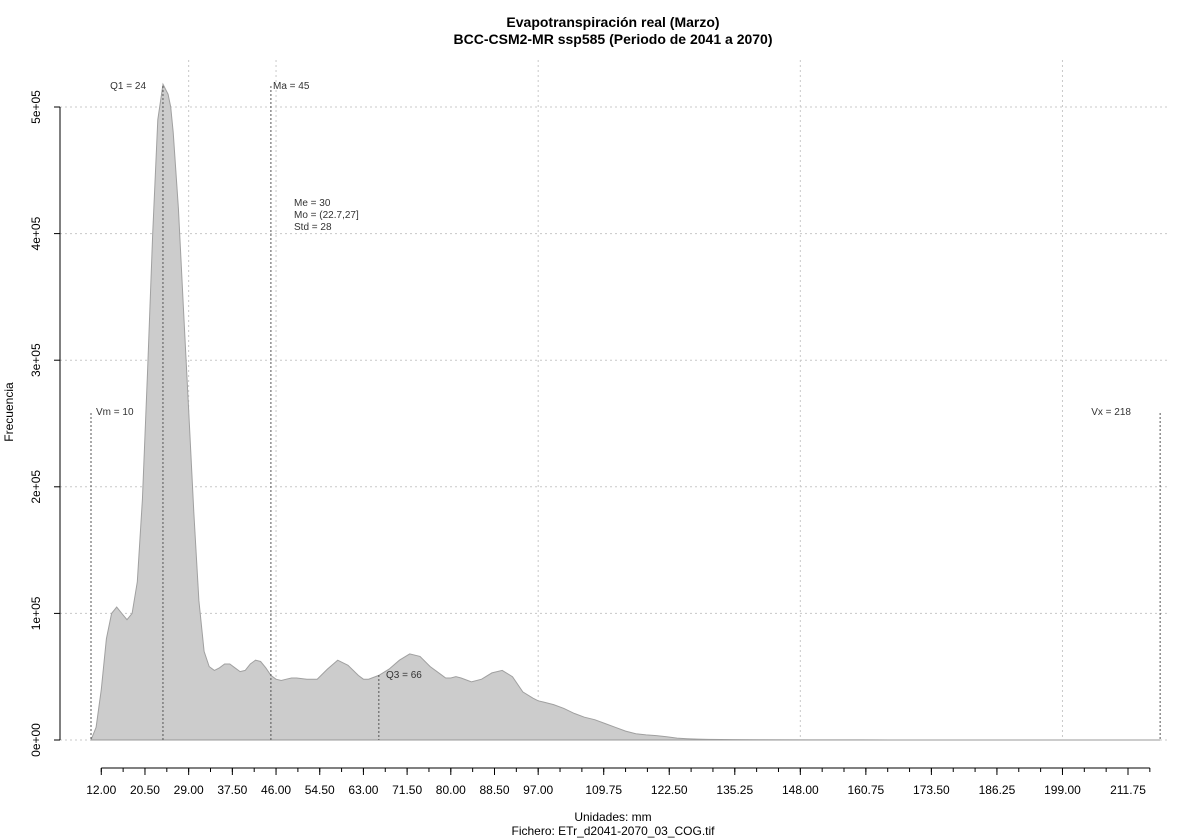 The height and width of the screenshot is (840, 1200). What do you see at coordinates (734, 790) in the screenshot?
I see `x-tick-label-13: 135.25` at bounding box center [734, 790].